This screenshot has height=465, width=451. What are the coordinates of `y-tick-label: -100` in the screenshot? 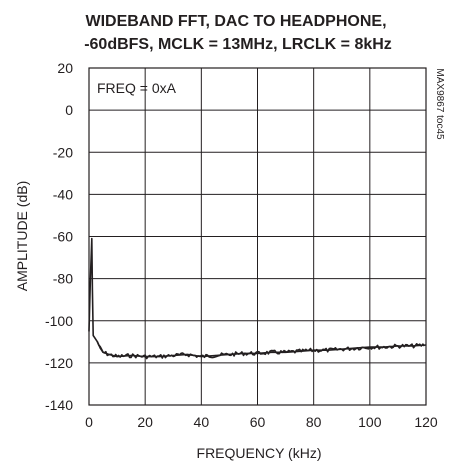 It's located at (59, 321).